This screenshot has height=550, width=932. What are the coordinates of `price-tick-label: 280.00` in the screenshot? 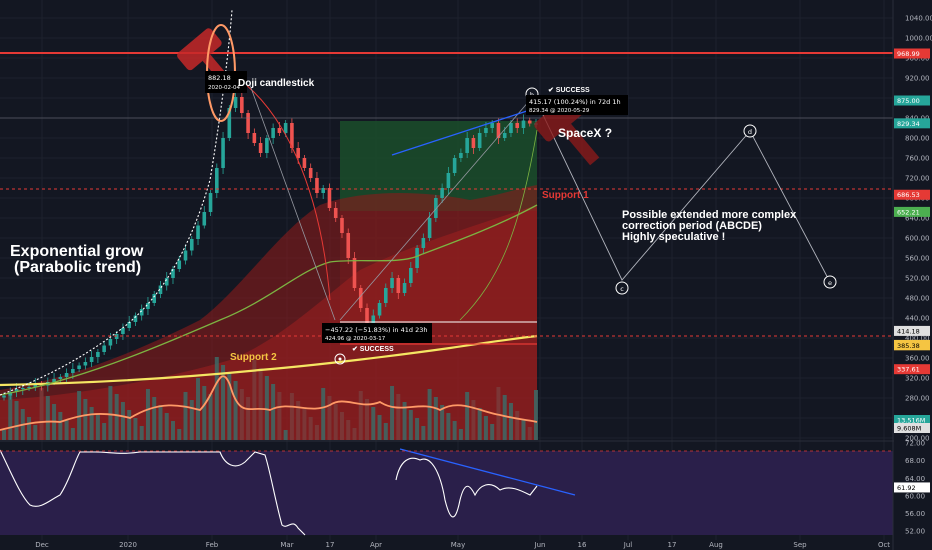 It's located at (917, 399).